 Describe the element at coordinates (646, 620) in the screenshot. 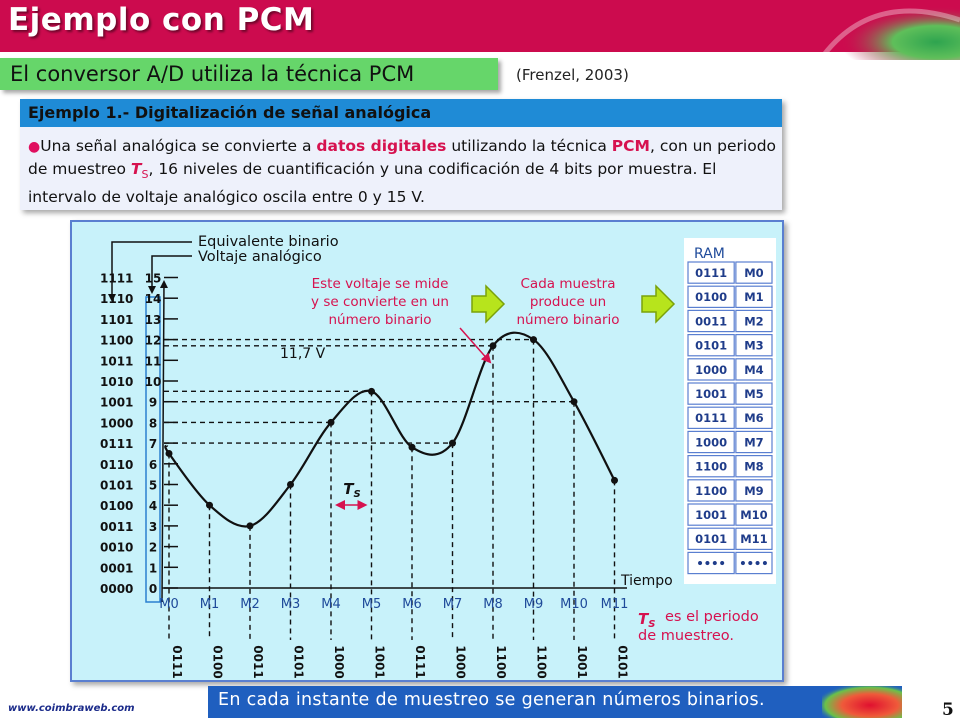

I see `period-note-symbol: TS` at that location.